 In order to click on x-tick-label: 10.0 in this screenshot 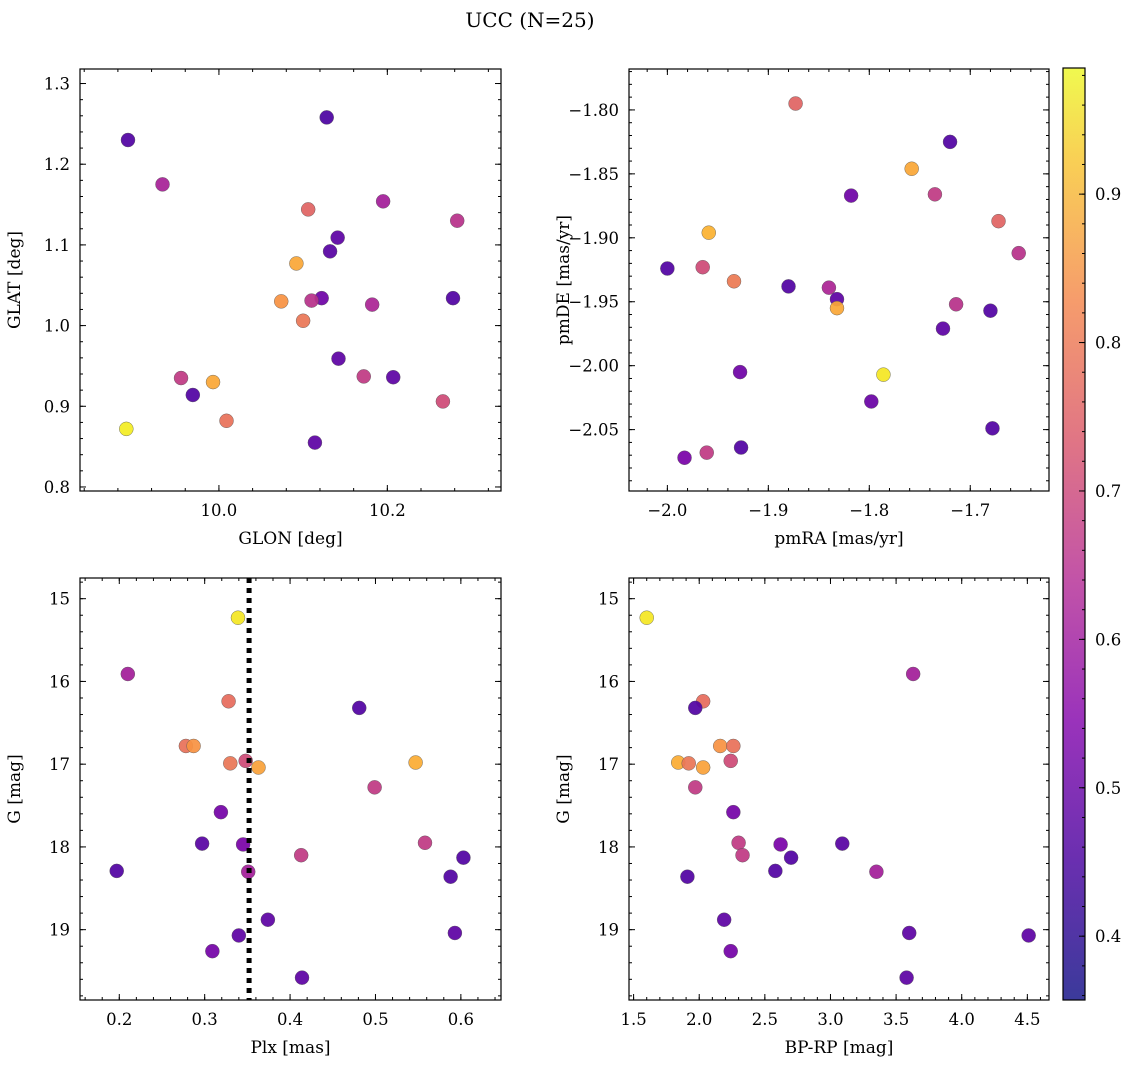, I will do `click(219, 510)`.